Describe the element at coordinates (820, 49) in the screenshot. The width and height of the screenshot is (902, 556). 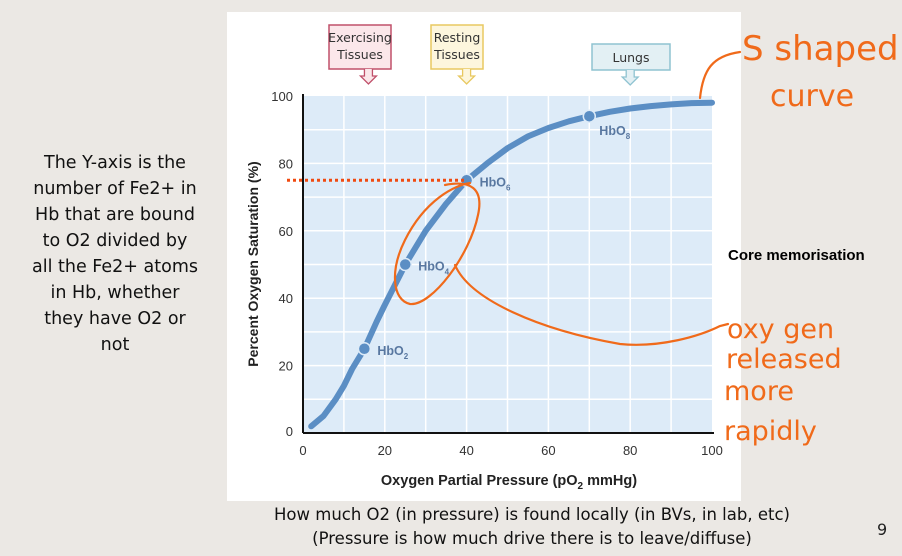
I see `handwritten-s-shaped-curve: S shaped` at that location.